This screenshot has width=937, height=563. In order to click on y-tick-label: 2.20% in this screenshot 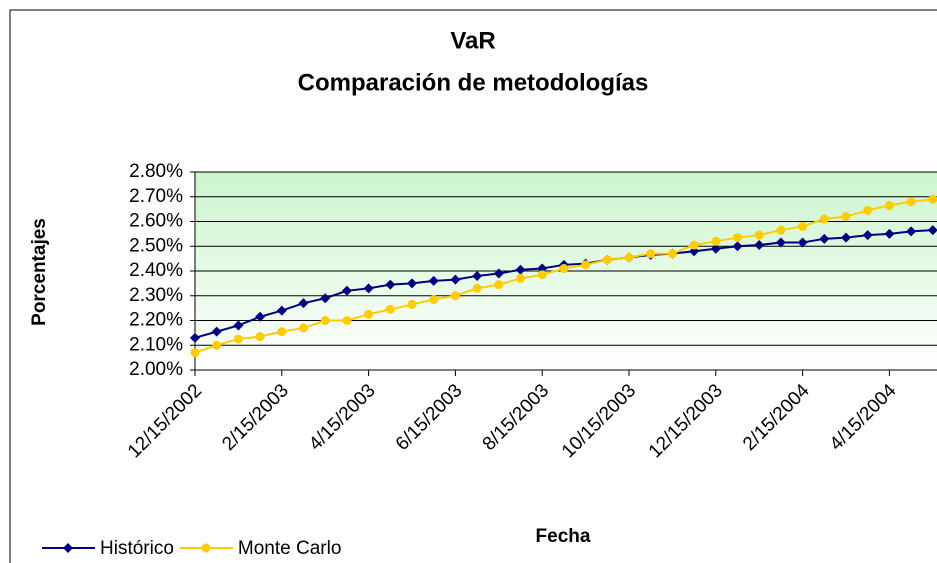, I will do `click(156, 320)`.